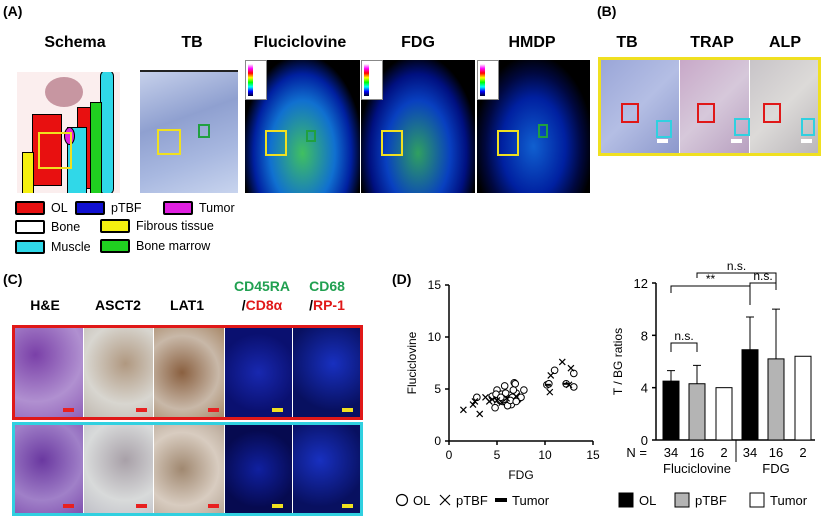  What do you see at coordinates (47, 227) in the screenshot?
I see `legend-bone: Bone` at bounding box center [47, 227].